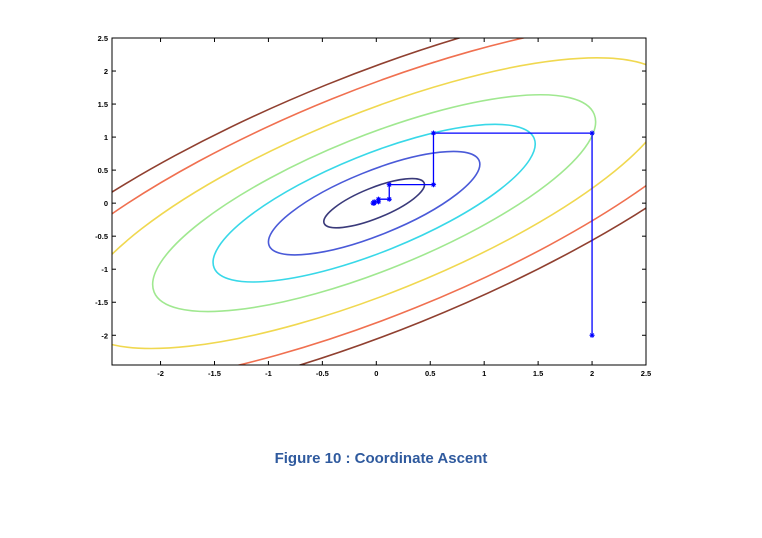  What do you see at coordinates (430, 373) in the screenshot?
I see `x-tick-label: 0.5` at bounding box center [430, 373].